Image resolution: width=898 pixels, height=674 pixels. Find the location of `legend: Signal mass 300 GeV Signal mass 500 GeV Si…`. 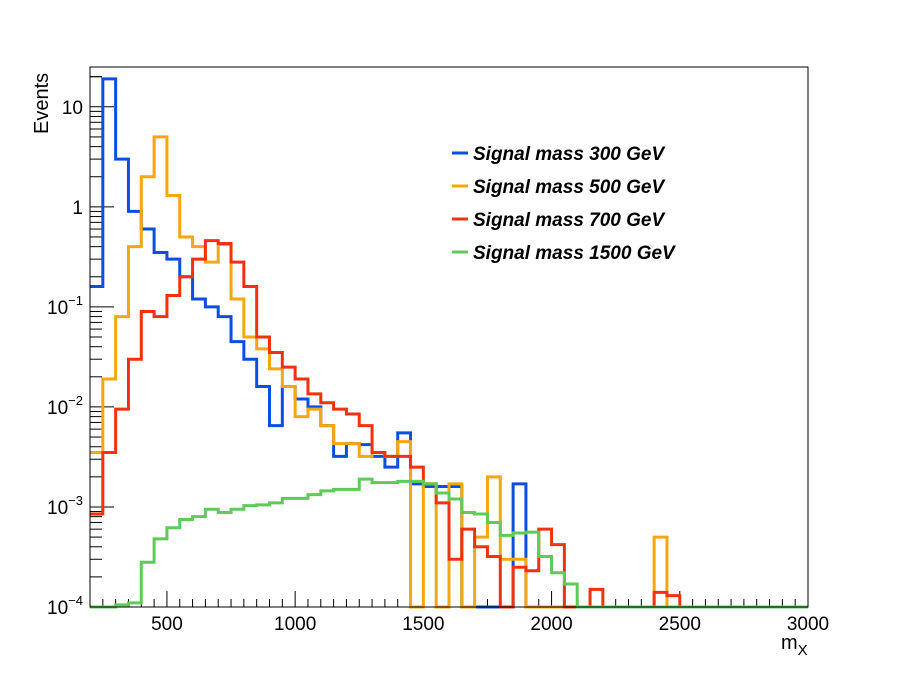

legend: Signal mass 300 GeV Signal mass 500 GeV Si… is located at coordinates (564, 204).